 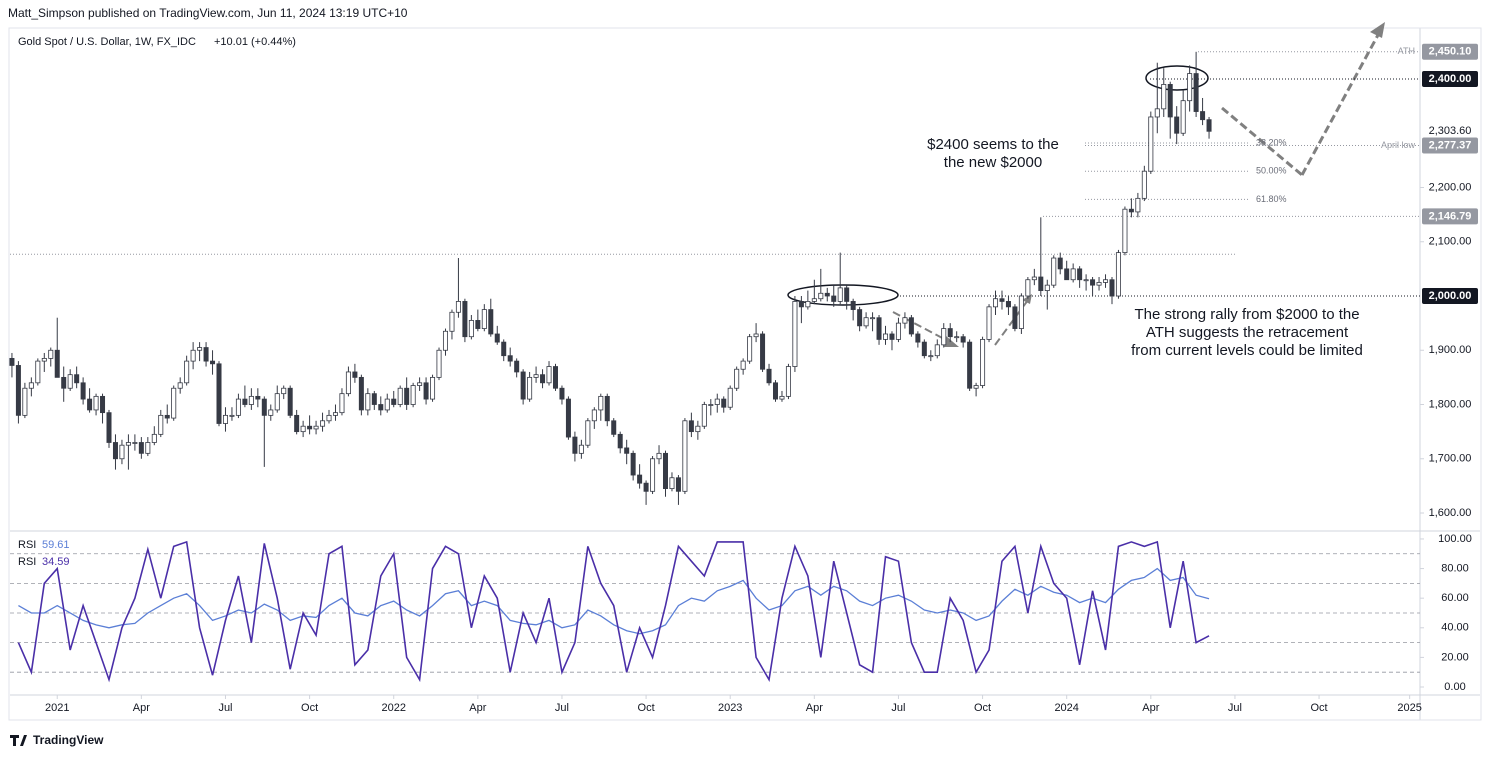 What do you see at coordinates (393, 708) in the screenshot?
I see `x-tick-label: 2022` at bounding box center [393, 708].